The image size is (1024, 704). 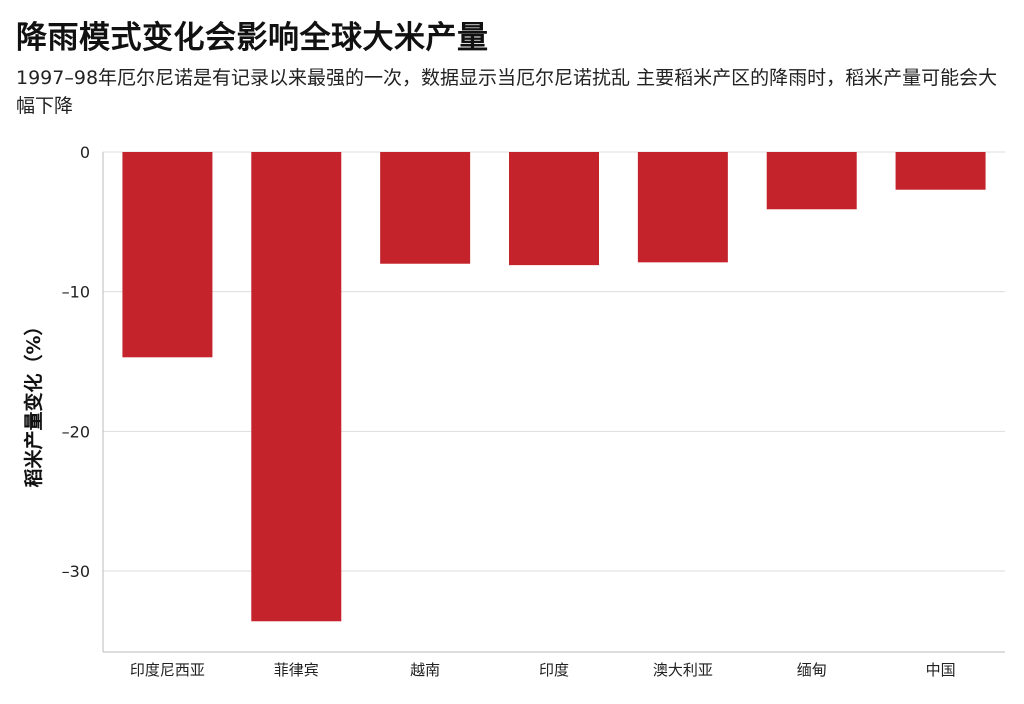 What do you see at coordinates (252, 38) in the screenshot?
I see `chart-title: 降雨模式变化会影响全球大米产量` at bounding box center [252, 38].